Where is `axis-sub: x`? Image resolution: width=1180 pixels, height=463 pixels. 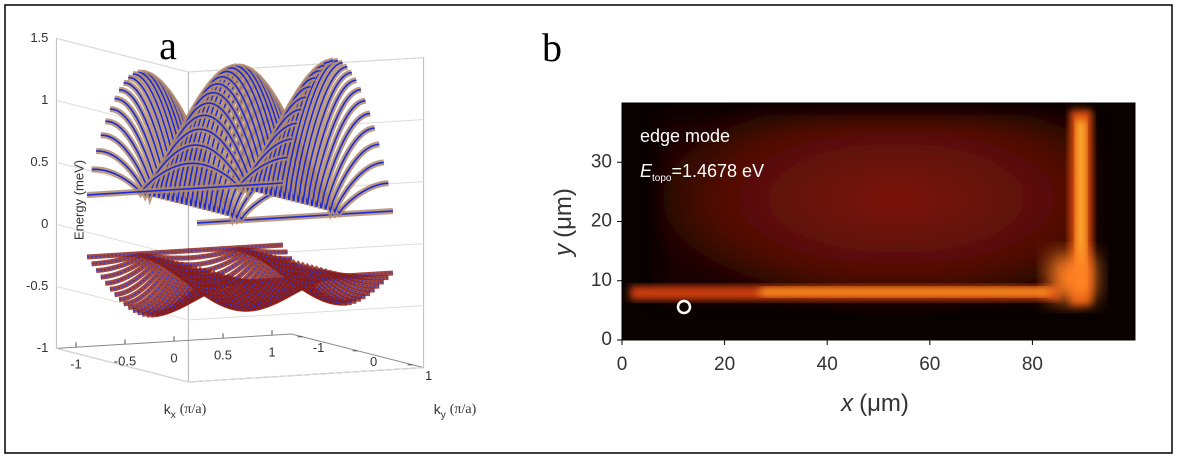 axis-sub: x is located at coordinates (173, 415).